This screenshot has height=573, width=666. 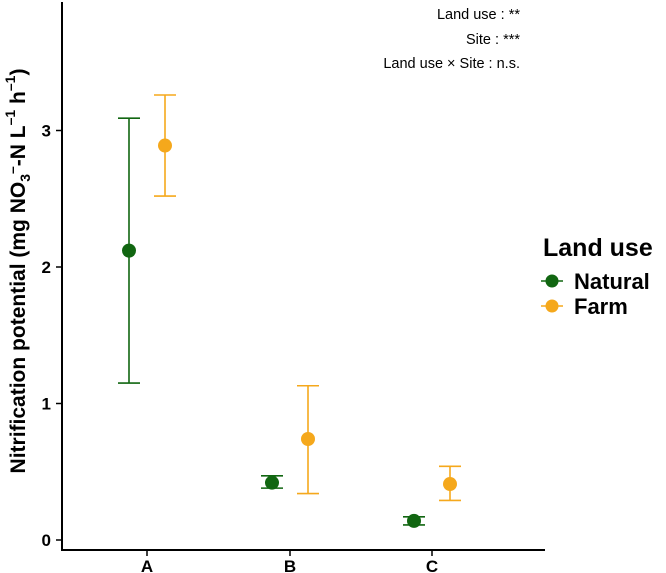 I want to click on x-tick-label-0: A, so click(x=147, y=565).